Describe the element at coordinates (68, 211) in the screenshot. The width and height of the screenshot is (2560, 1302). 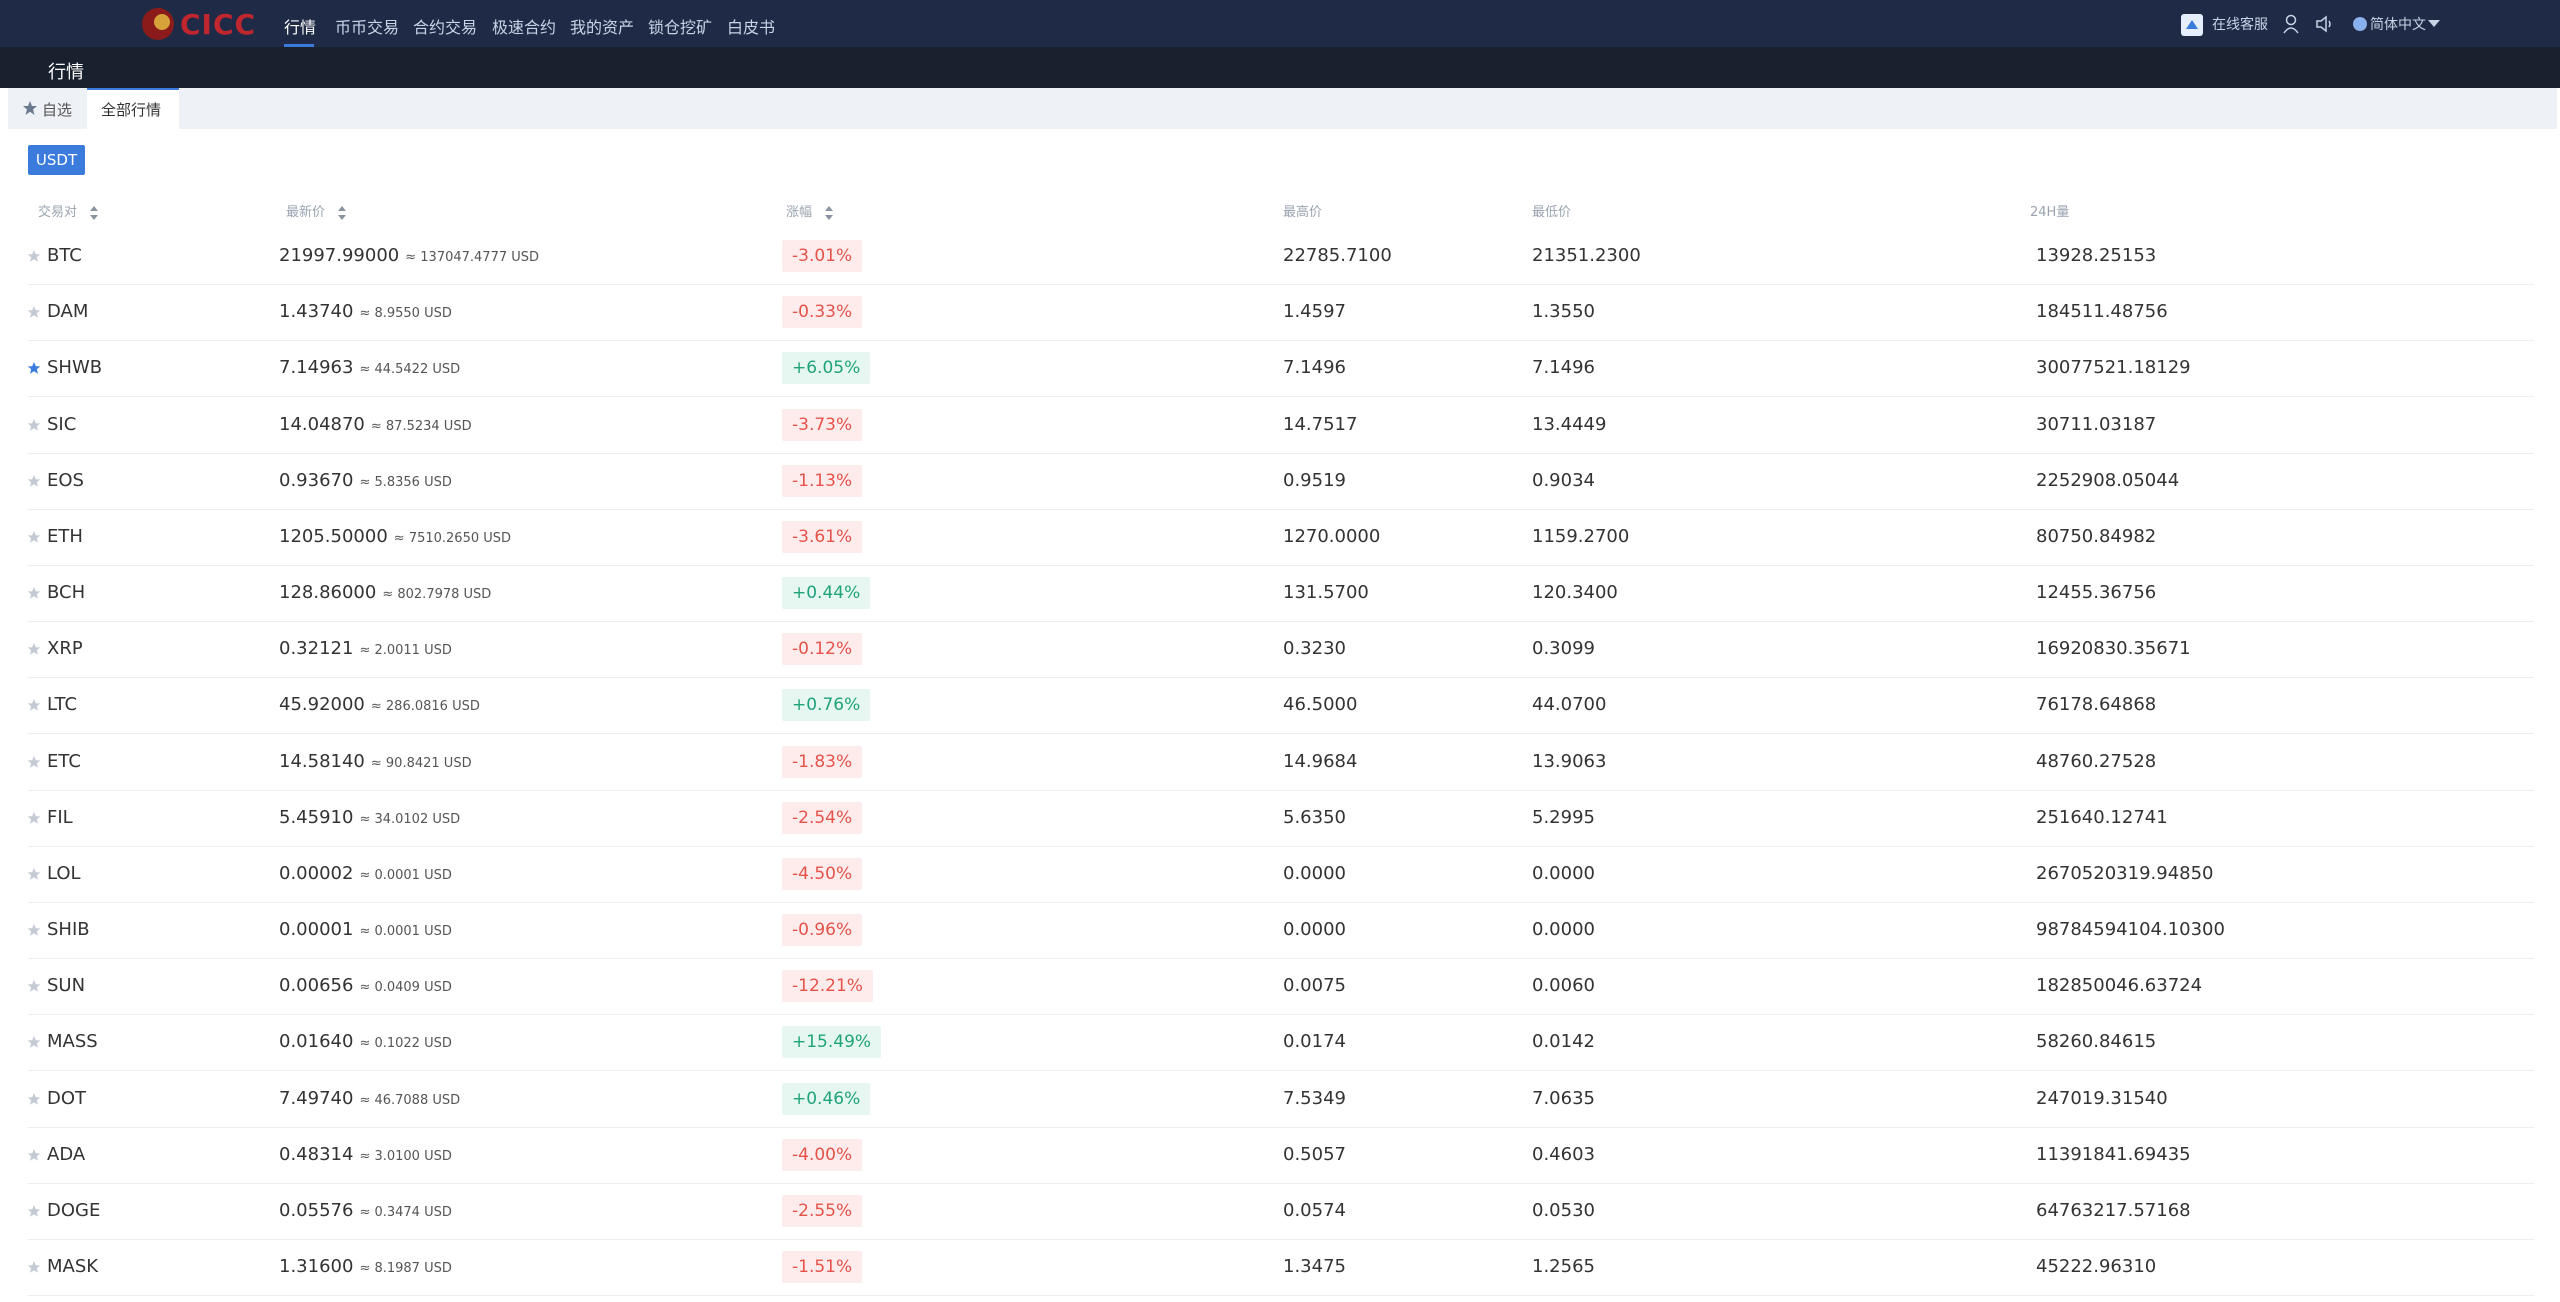
I see `column-header: 交易对` at that location.